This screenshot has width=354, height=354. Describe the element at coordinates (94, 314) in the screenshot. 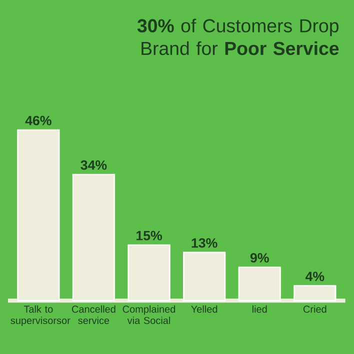

I see `x-tick-label: Cancelled service` at that location.